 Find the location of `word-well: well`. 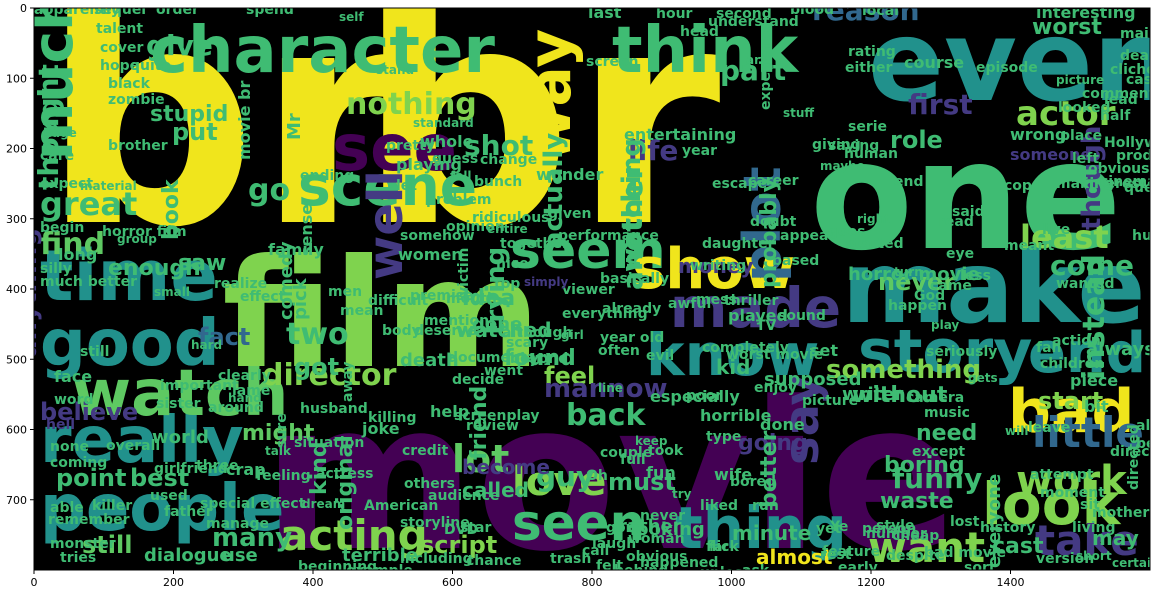

word-well: well is located at coordinates (386, 225).